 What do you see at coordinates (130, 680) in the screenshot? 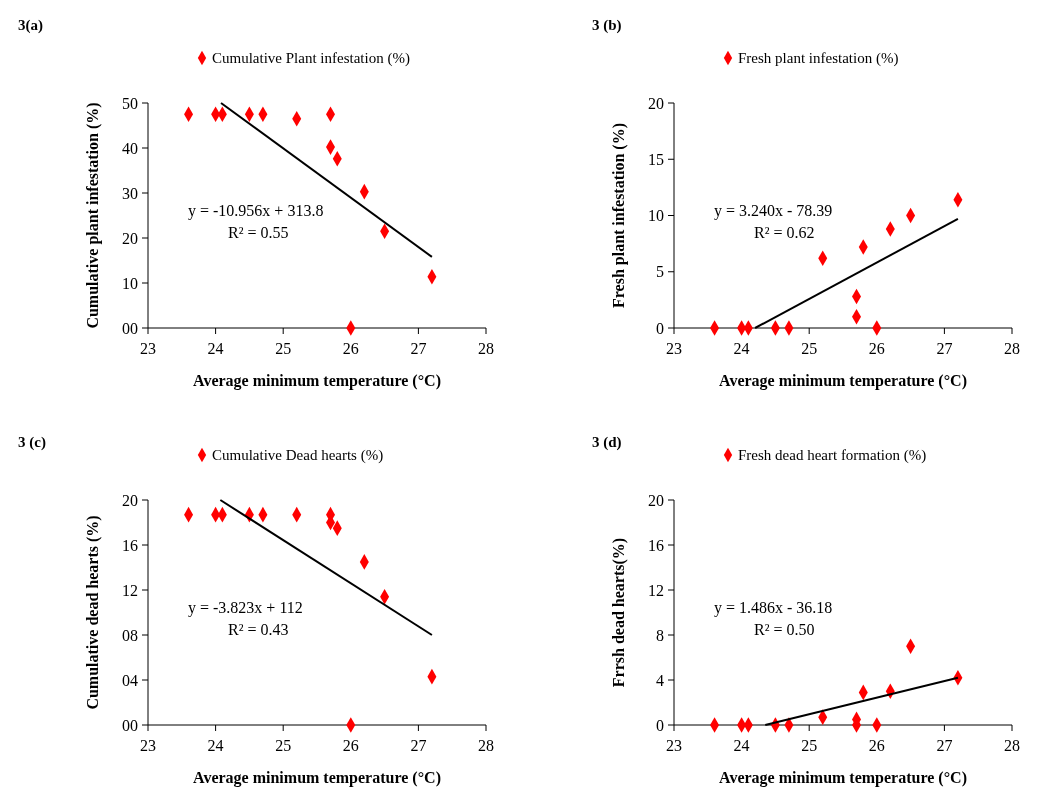
I see `y-tick-label: 04` at bounding box center [130, 680].